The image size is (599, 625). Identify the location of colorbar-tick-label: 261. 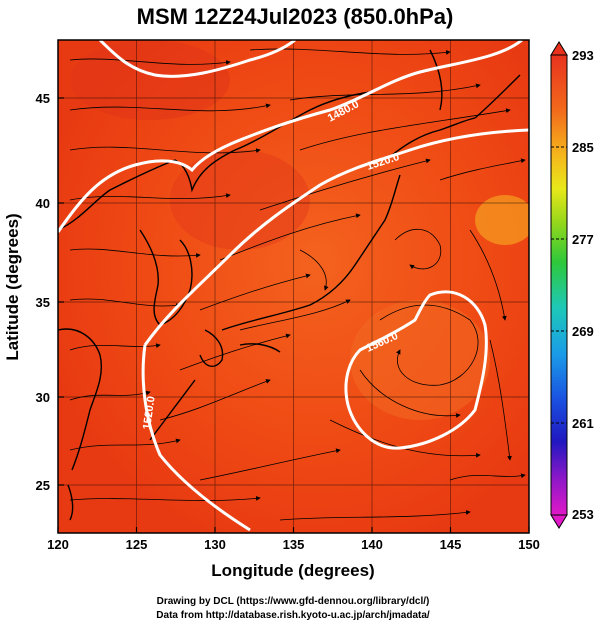
(583, 423).